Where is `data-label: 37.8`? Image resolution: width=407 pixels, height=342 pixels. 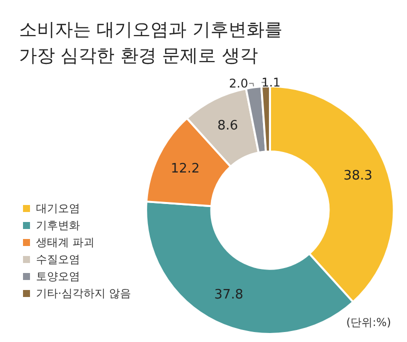
data-label: 37.8 is located at coordinates (229, 294).